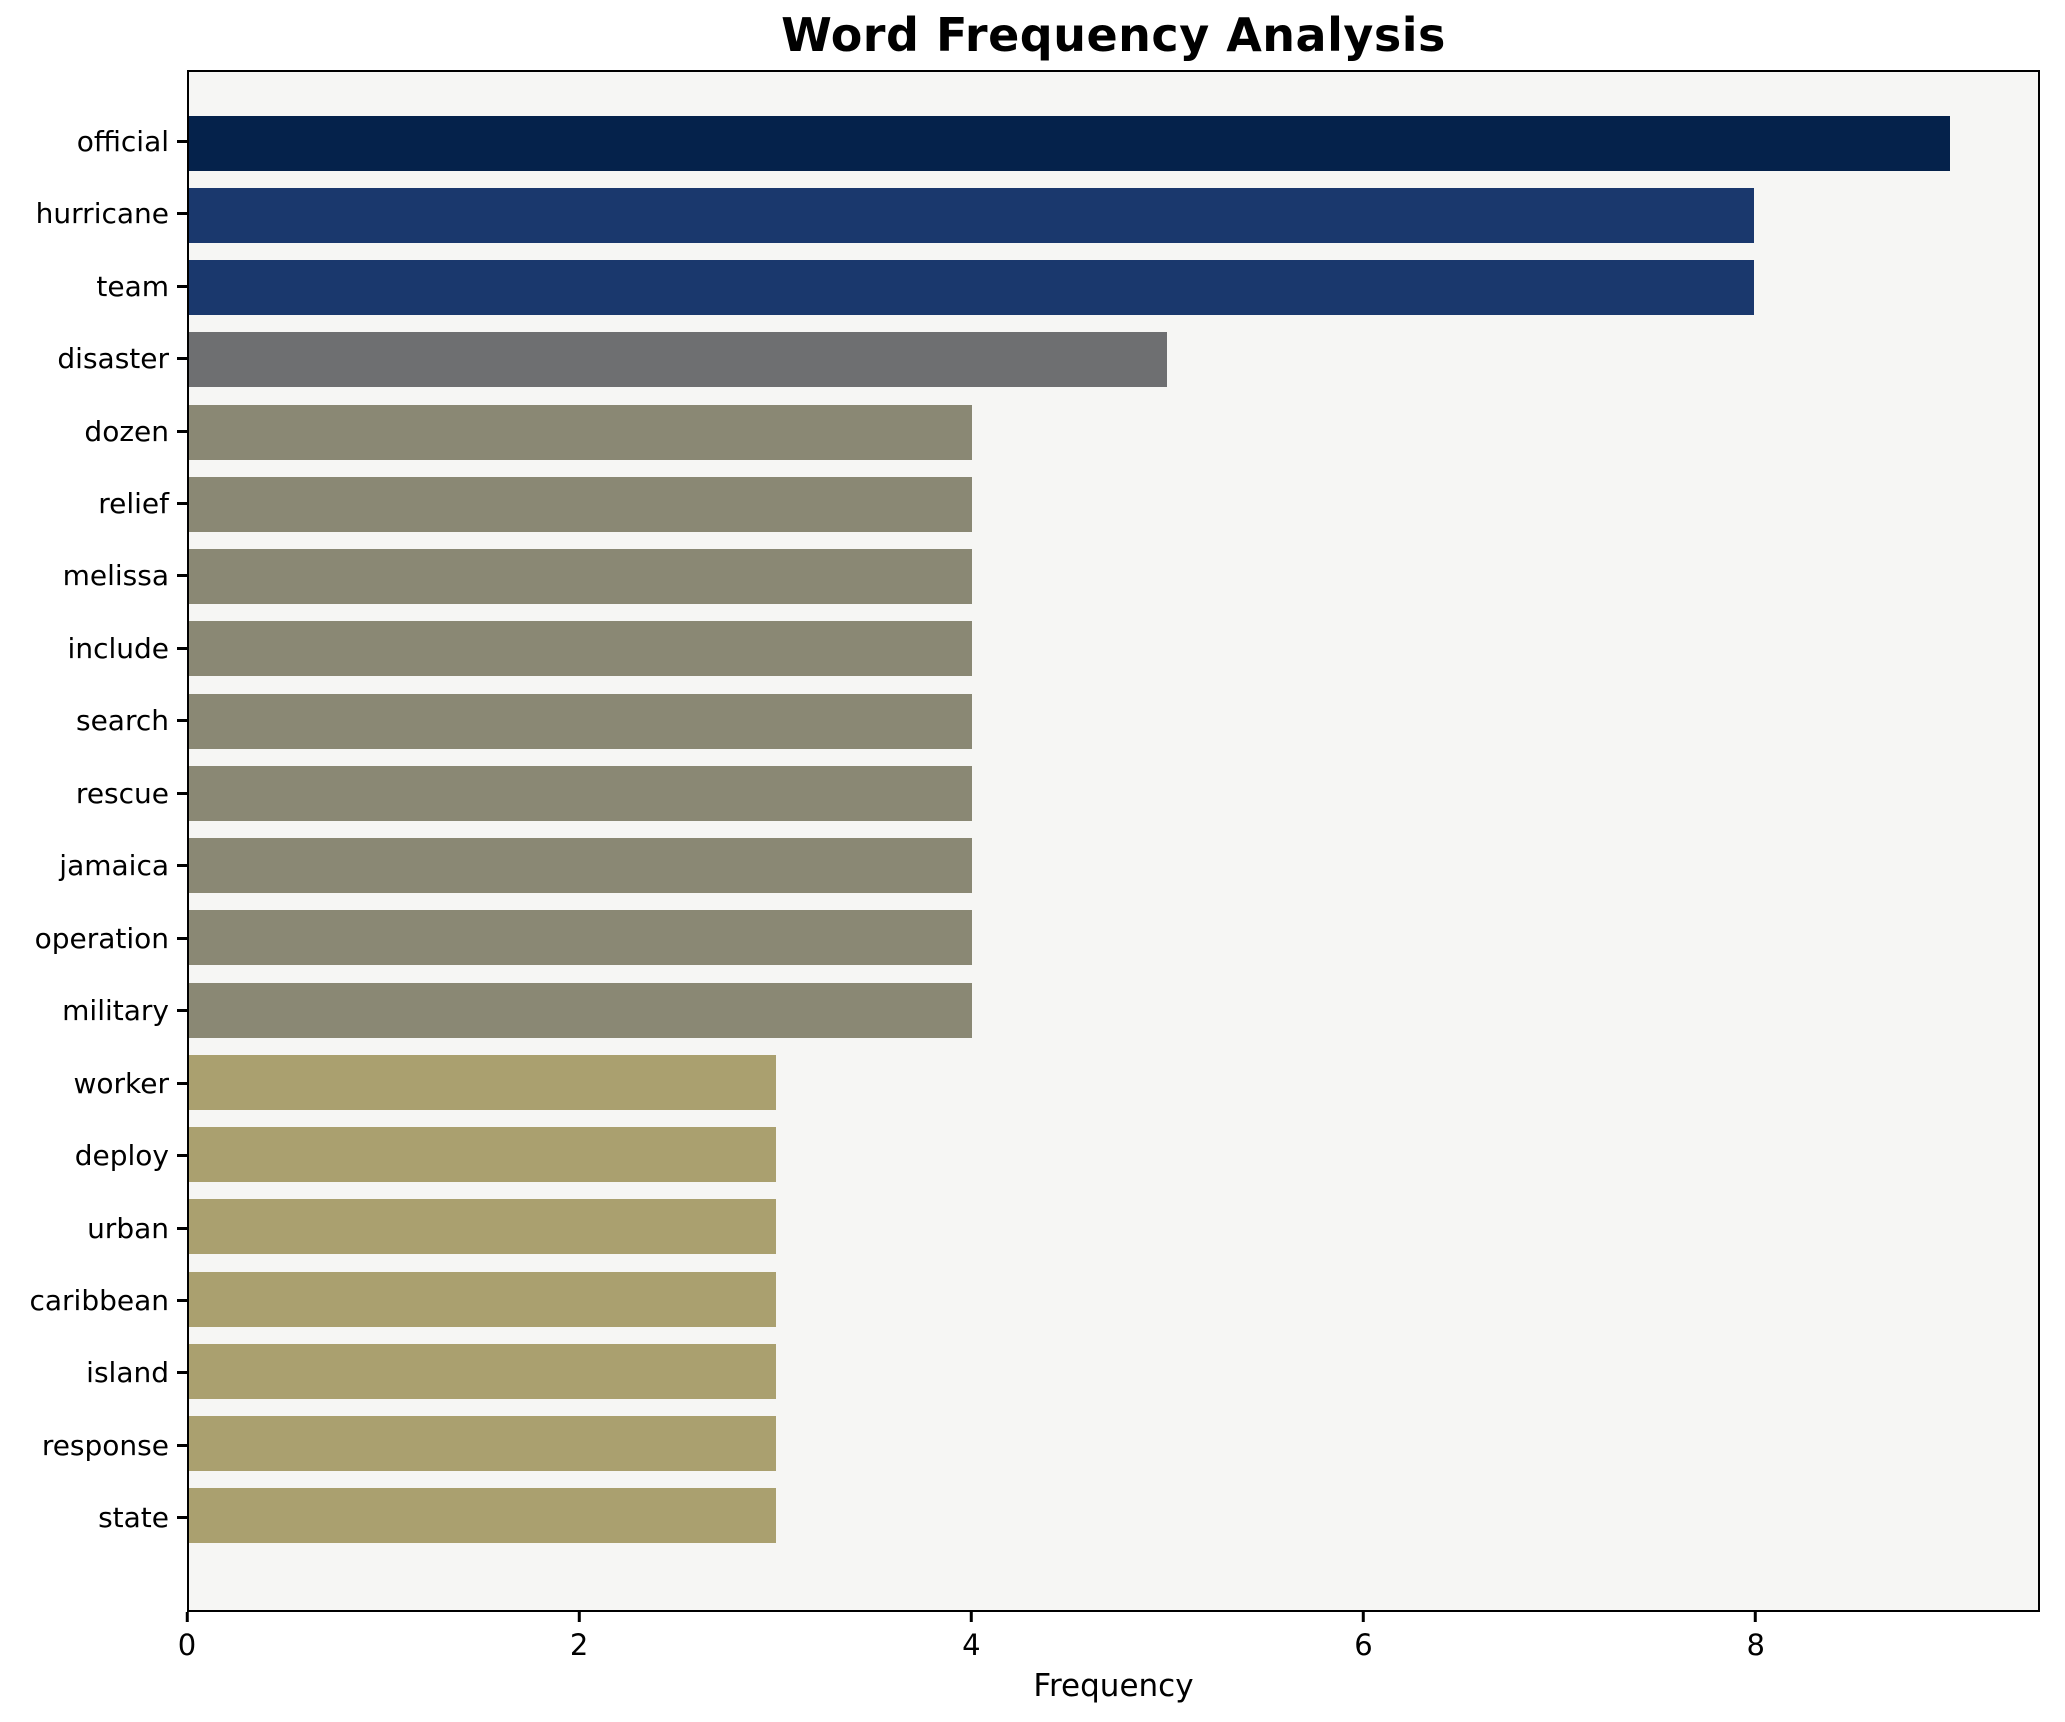 The height and width of the screenshot is (1722, 2065). What do you see at coordinates (122, 793) in the screenshot?
I see `y-tick-label: rescue` at bounding box center [122, 793].